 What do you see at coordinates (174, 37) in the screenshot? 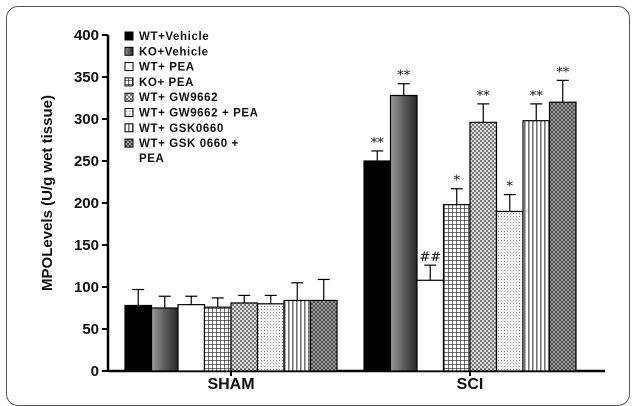
I see `legend-label: WT+Vehicle` at bounding box center [174, 37].